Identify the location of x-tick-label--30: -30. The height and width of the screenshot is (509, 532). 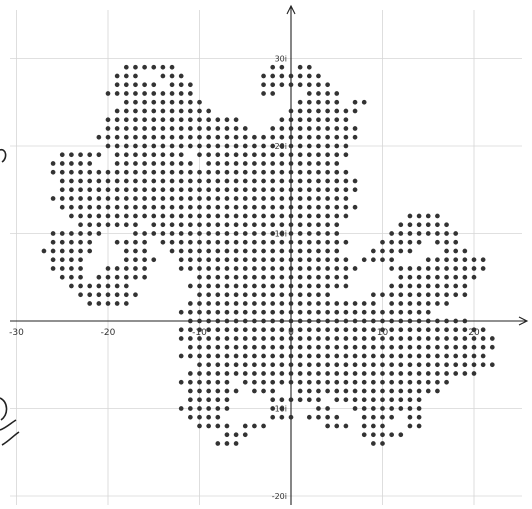
(16, 333).